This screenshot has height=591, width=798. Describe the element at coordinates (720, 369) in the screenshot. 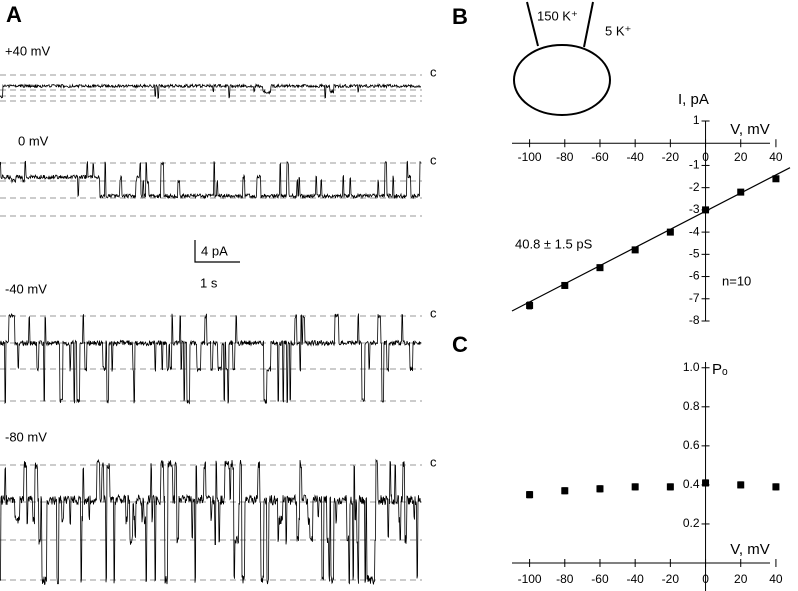

I see `y-axis-label: Pₒ` at that location.